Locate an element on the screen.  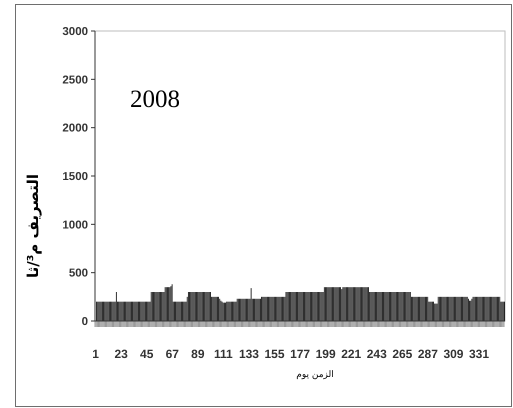
y-tick-label: 1000 is located at coordinates (75, 225).